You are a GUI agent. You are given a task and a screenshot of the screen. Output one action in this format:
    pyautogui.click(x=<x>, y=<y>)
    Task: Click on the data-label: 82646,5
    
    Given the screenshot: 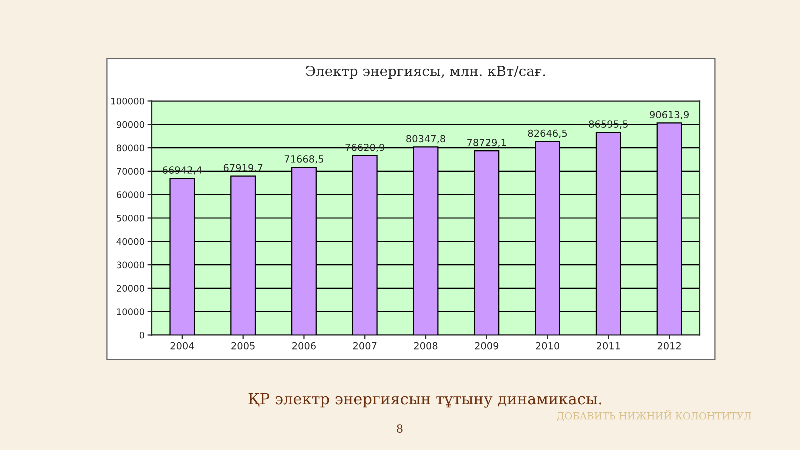 What is the action you would take?
    pyautogui.click(x=548, y=134)
    